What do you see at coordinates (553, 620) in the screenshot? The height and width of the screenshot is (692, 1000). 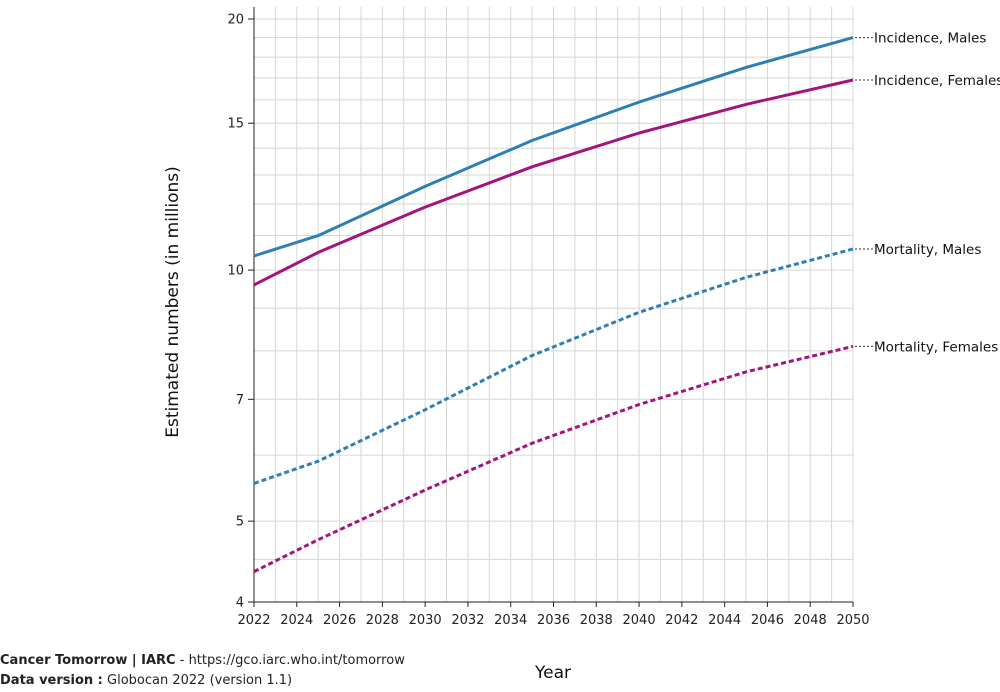 I see `x-tick-label: 2036` at bounding box center [553, 620].